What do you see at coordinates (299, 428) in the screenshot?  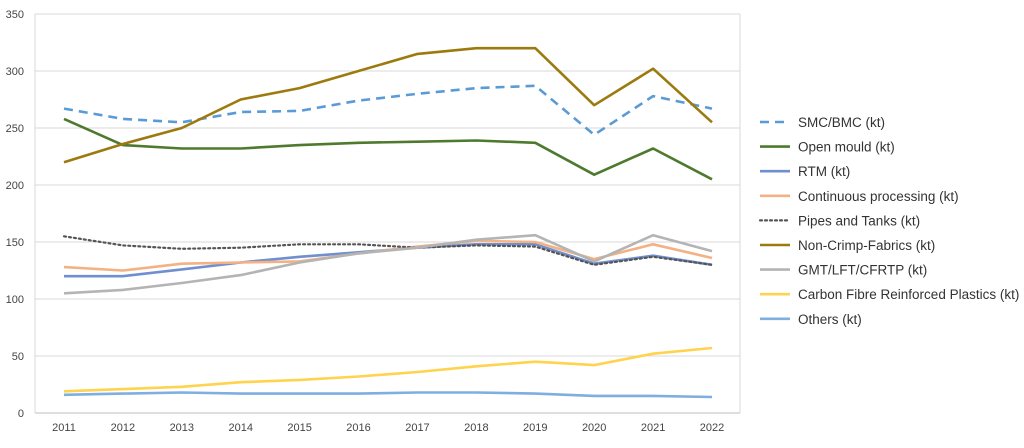 I see `x-tick-label: 2015` at bounding box center [299, 428].